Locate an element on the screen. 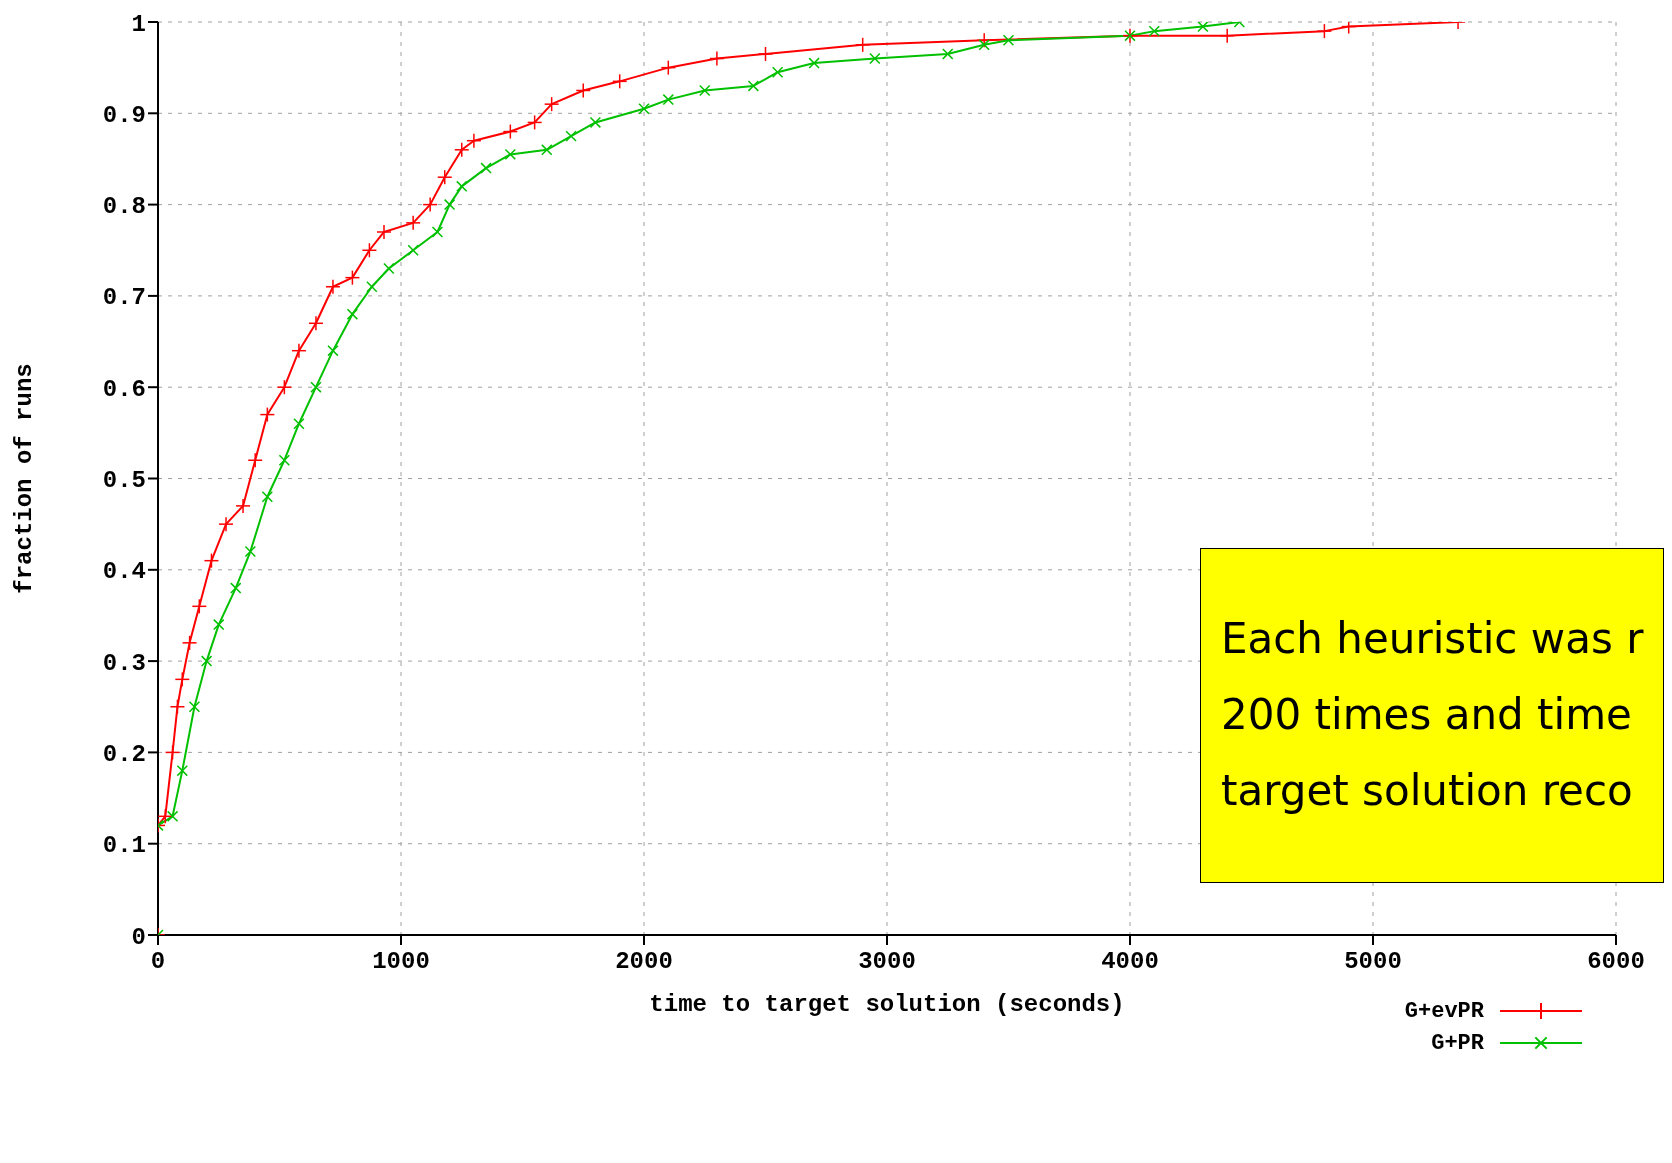 This screenshot has width=1672, height=1163. y-tick-label: 0.5 is located at coordinates (124, 481).